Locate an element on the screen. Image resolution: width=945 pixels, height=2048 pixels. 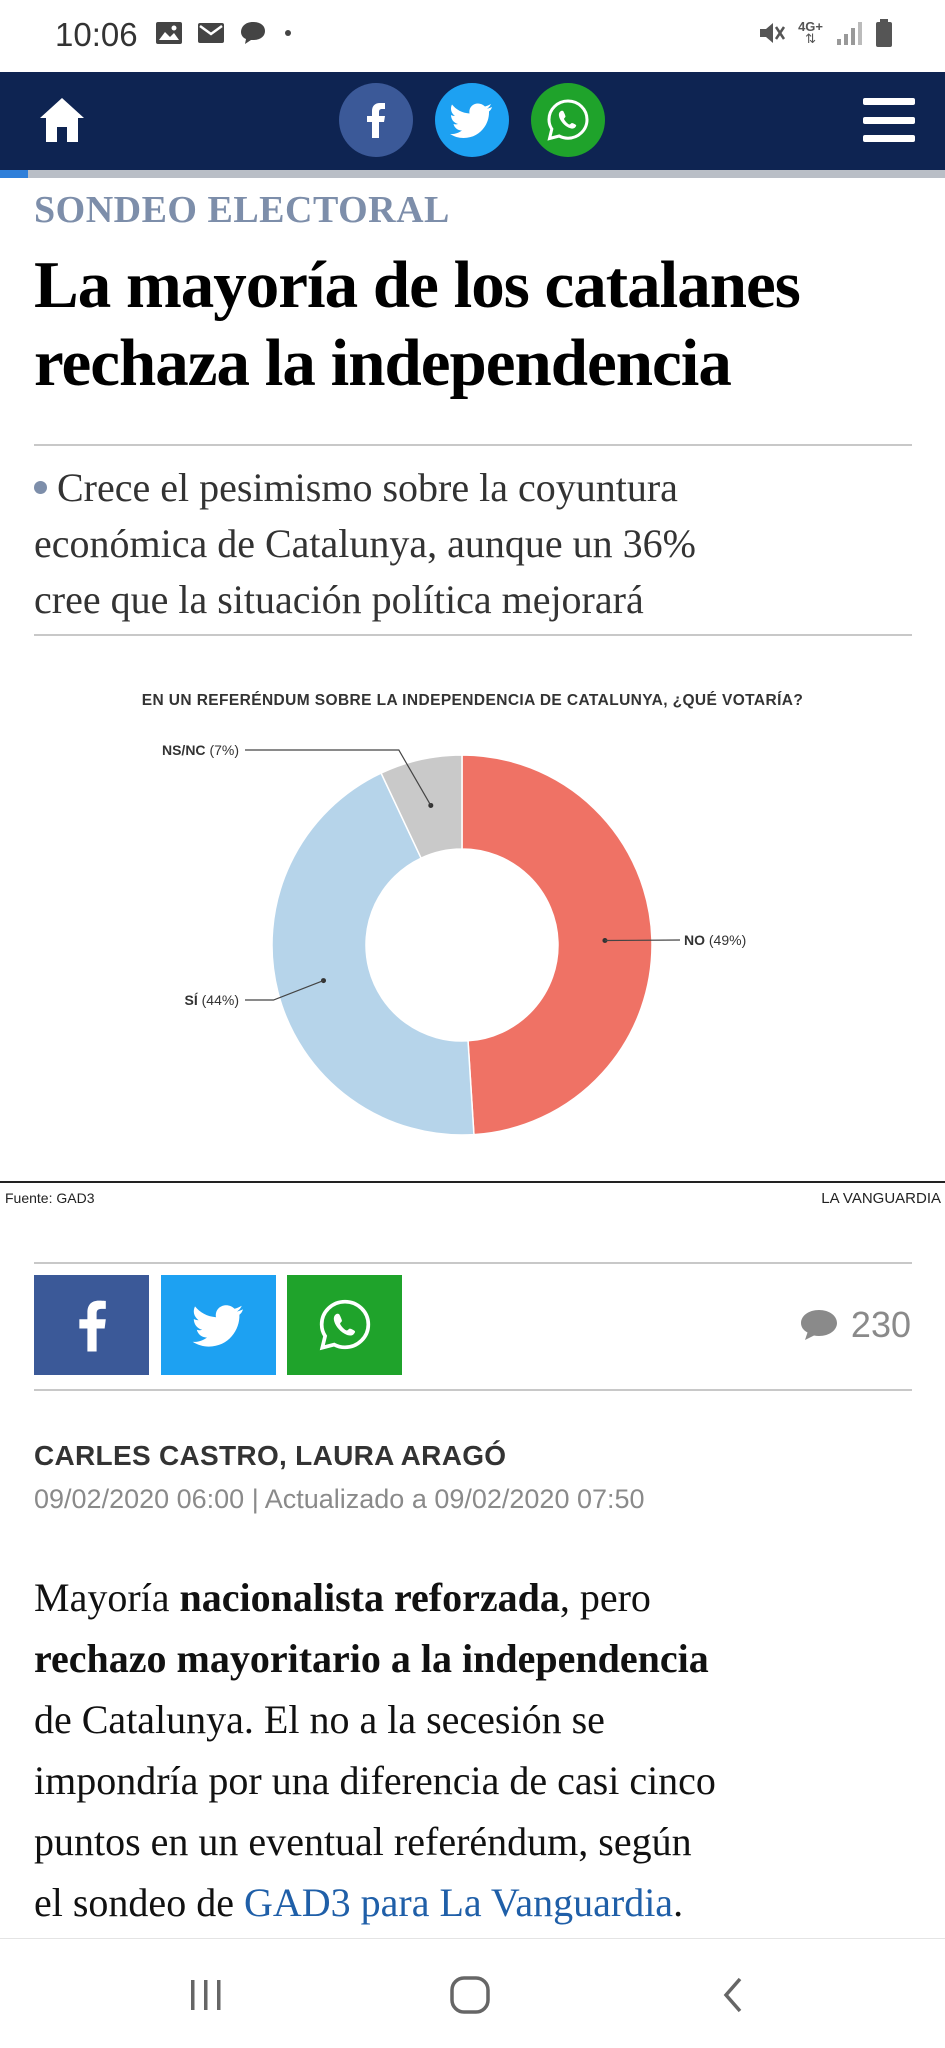
headline-line-1: La mayoría de los catalanes is located at coordinates (417, 285).